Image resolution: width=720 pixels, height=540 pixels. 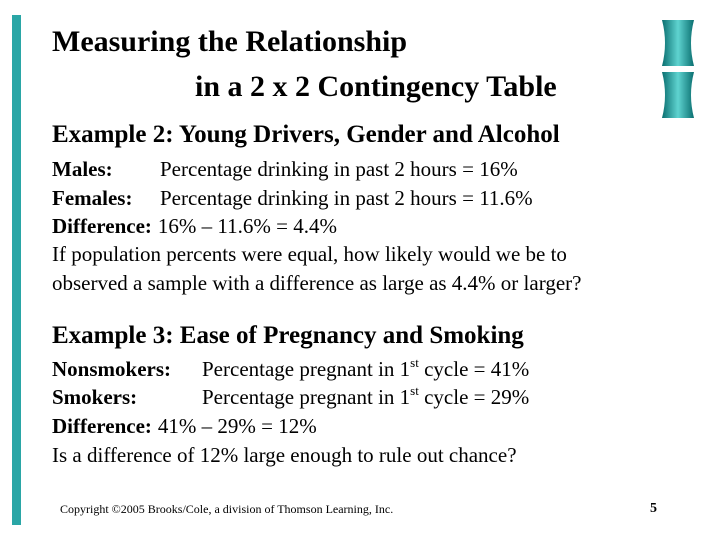 I want to click on line-text: cycle = 29%, so click(x=474, y=397).